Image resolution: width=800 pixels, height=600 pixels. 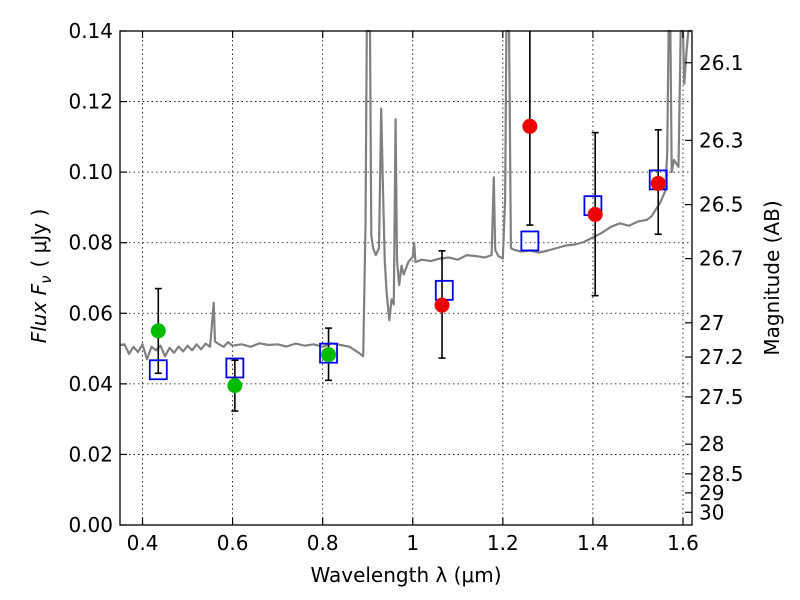 I want to click on x-tick-label: 0.6, so click(x=233, y=543).